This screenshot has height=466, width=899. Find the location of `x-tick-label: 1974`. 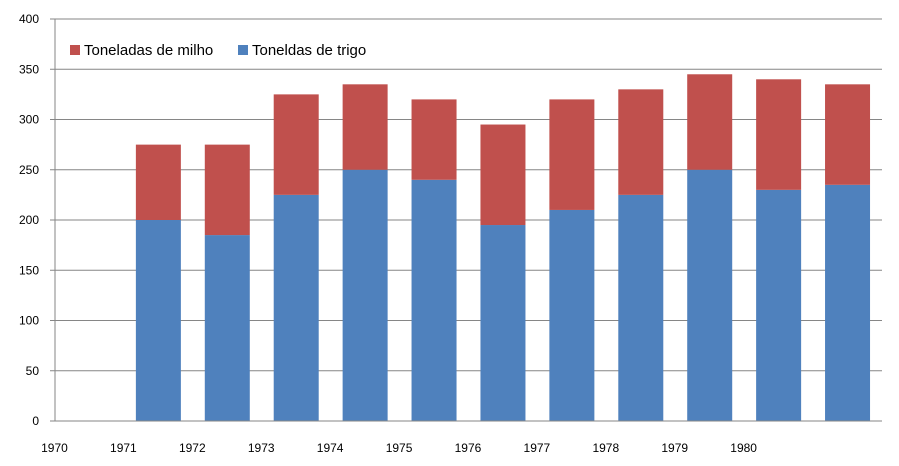

x-tick-label: 1974 is located at coordinates (330, 448).